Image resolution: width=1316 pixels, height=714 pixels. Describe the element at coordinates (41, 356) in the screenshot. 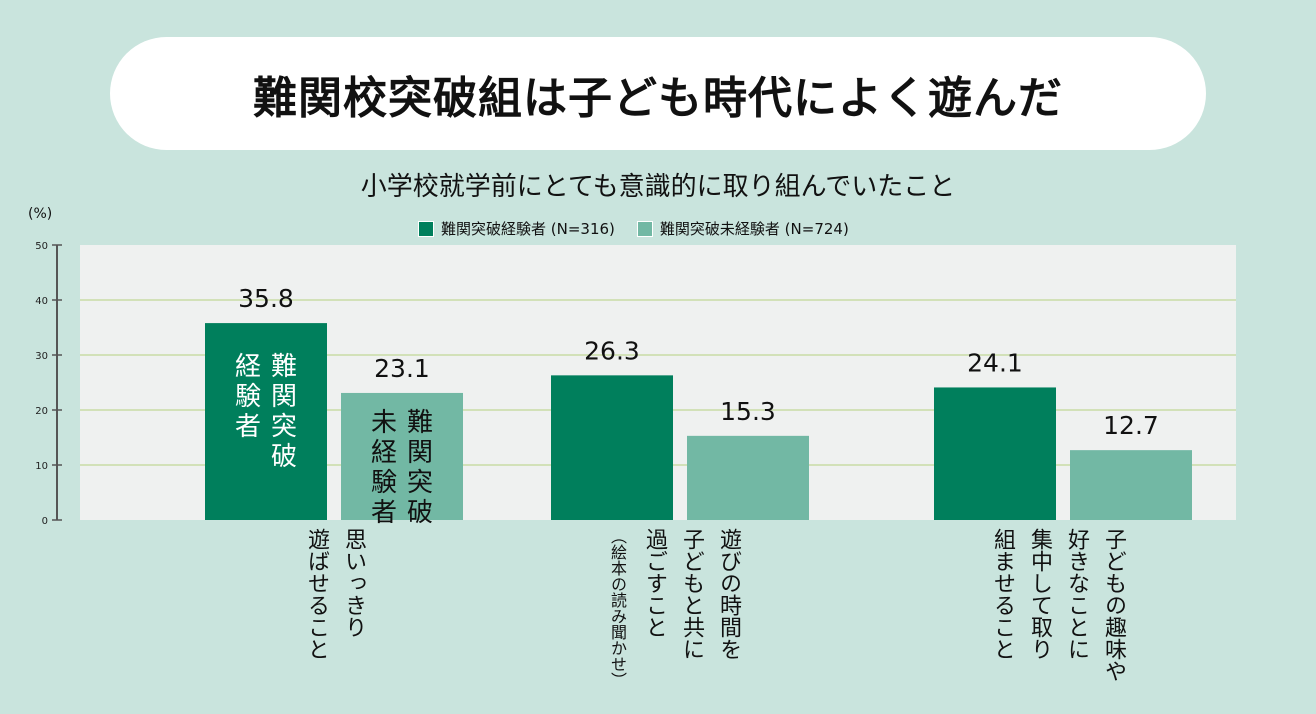

I see `y-tick-label: 30` at that location.